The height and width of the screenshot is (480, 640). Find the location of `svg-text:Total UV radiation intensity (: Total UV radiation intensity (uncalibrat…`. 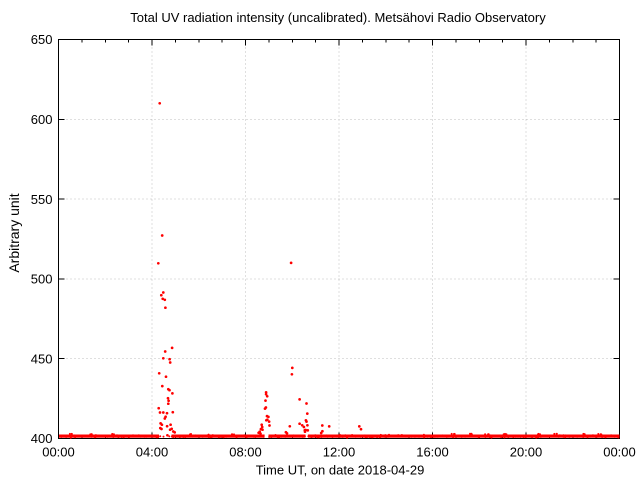

svg-text:Total UV radiation intensity (: Total UV radiation intensity (uncalibrat… is located at coordinates (338, 17).